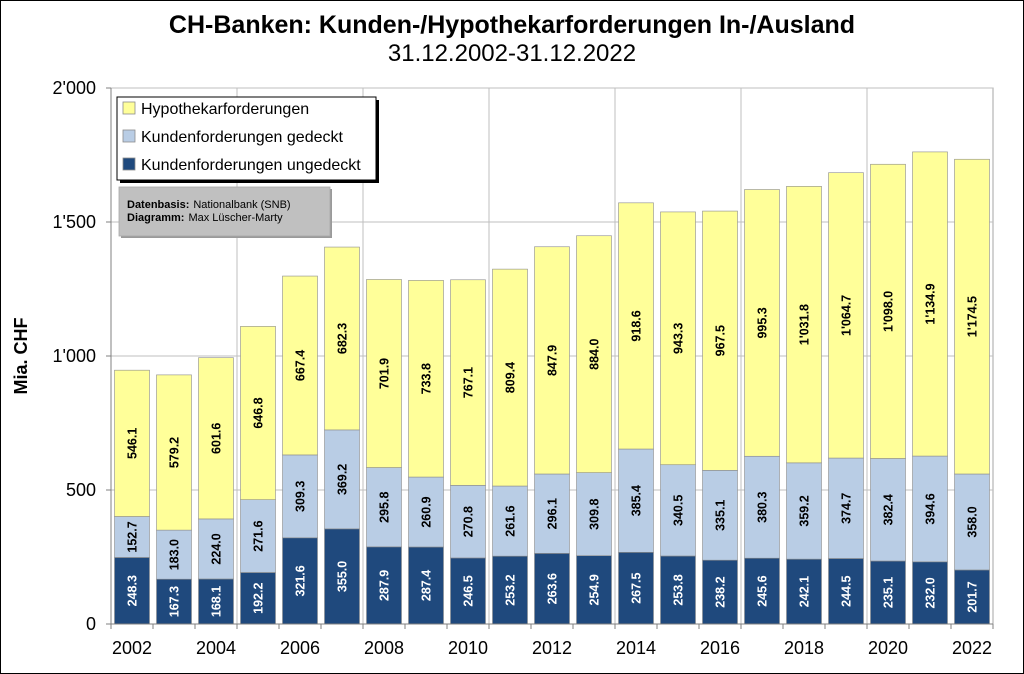  What do you see at coordinates (804, 648) in the screenshot?
I see `x-tick-label: 2018` at bounding box center [804, 648].